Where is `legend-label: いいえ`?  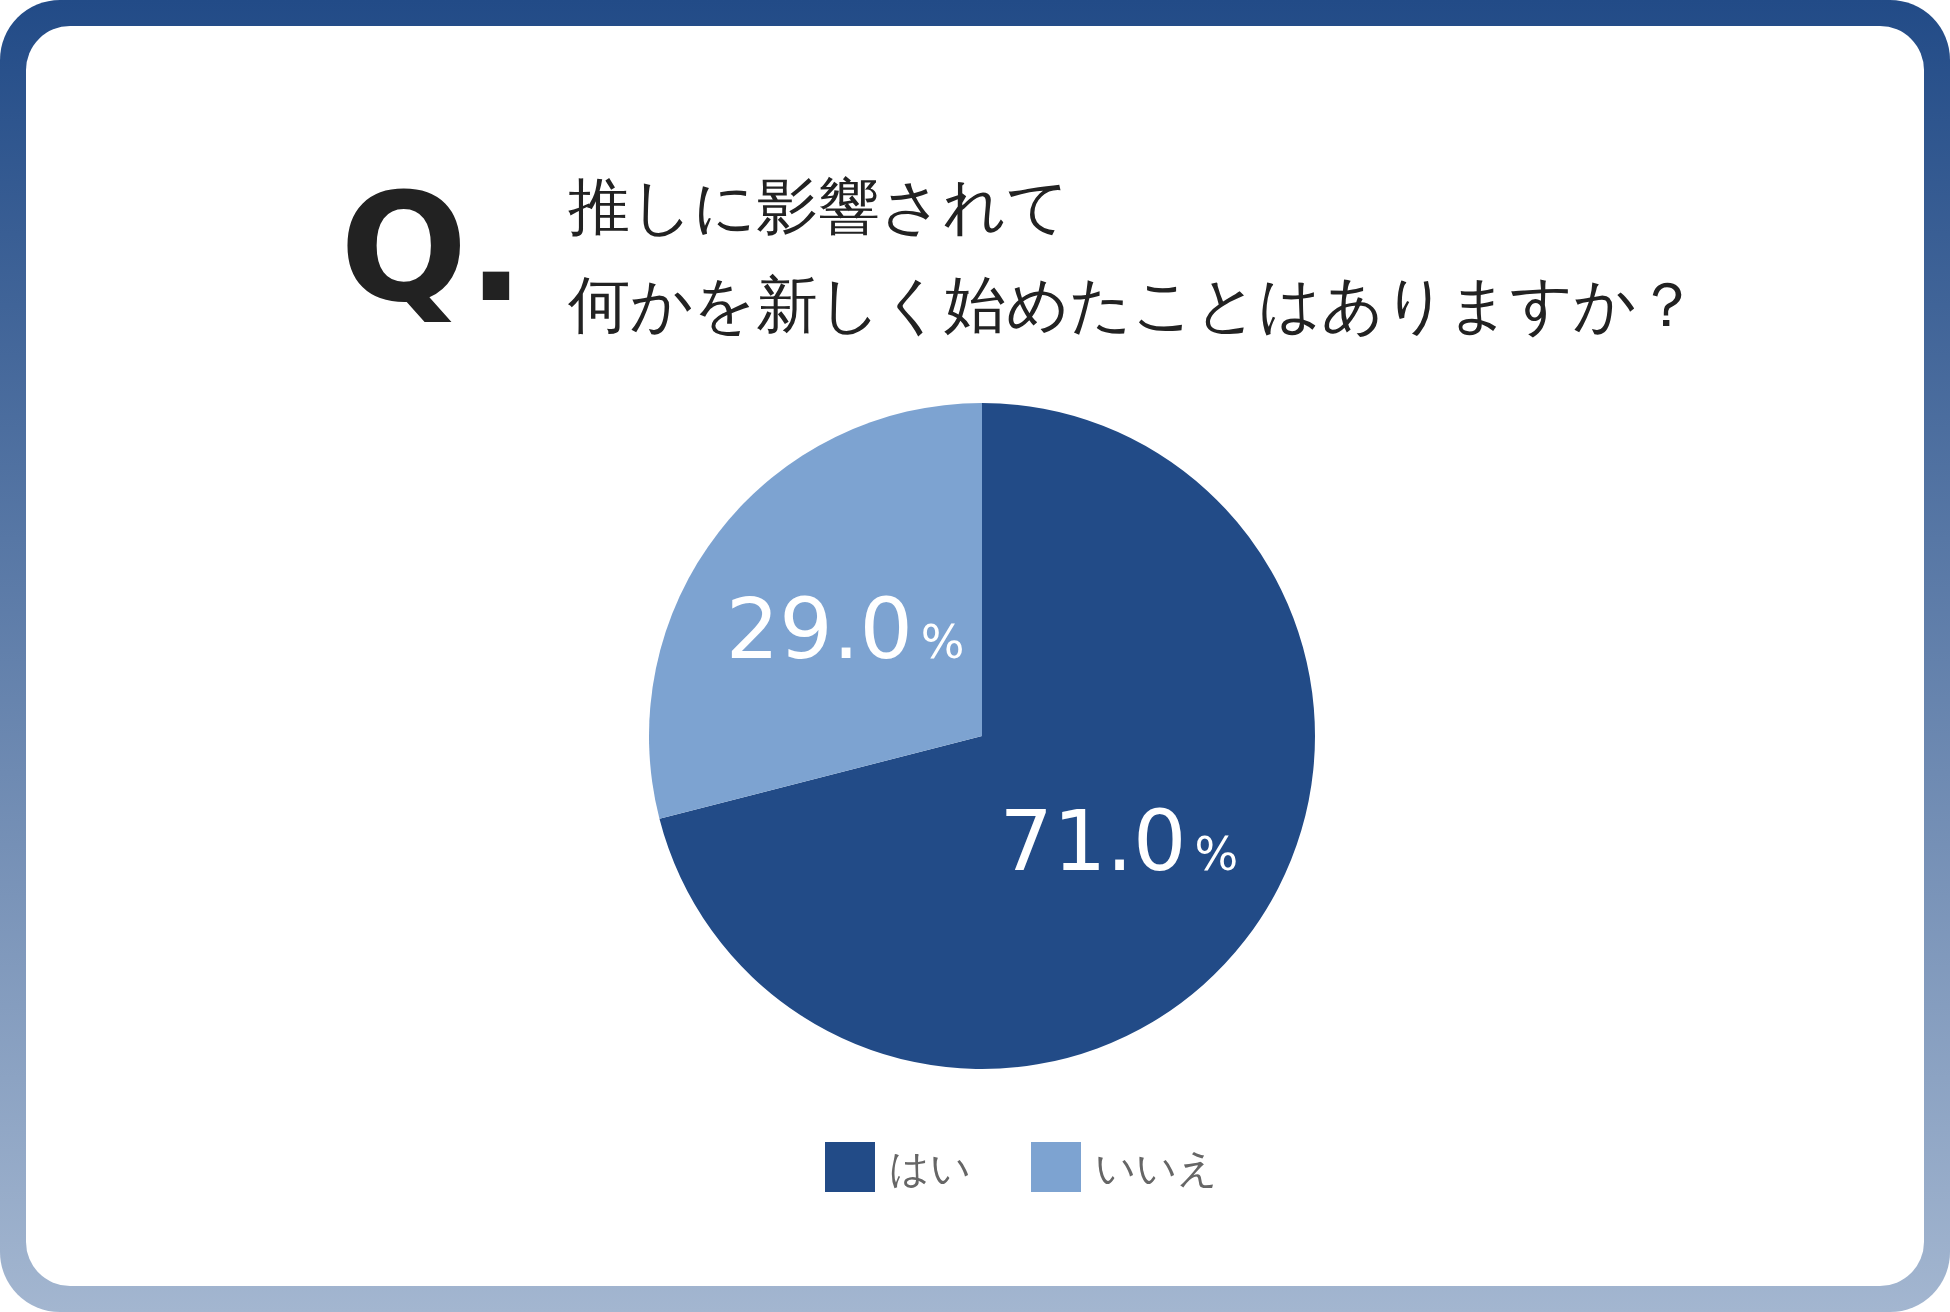 legend-label: いいえ is located at coordinates (1156, 1168).